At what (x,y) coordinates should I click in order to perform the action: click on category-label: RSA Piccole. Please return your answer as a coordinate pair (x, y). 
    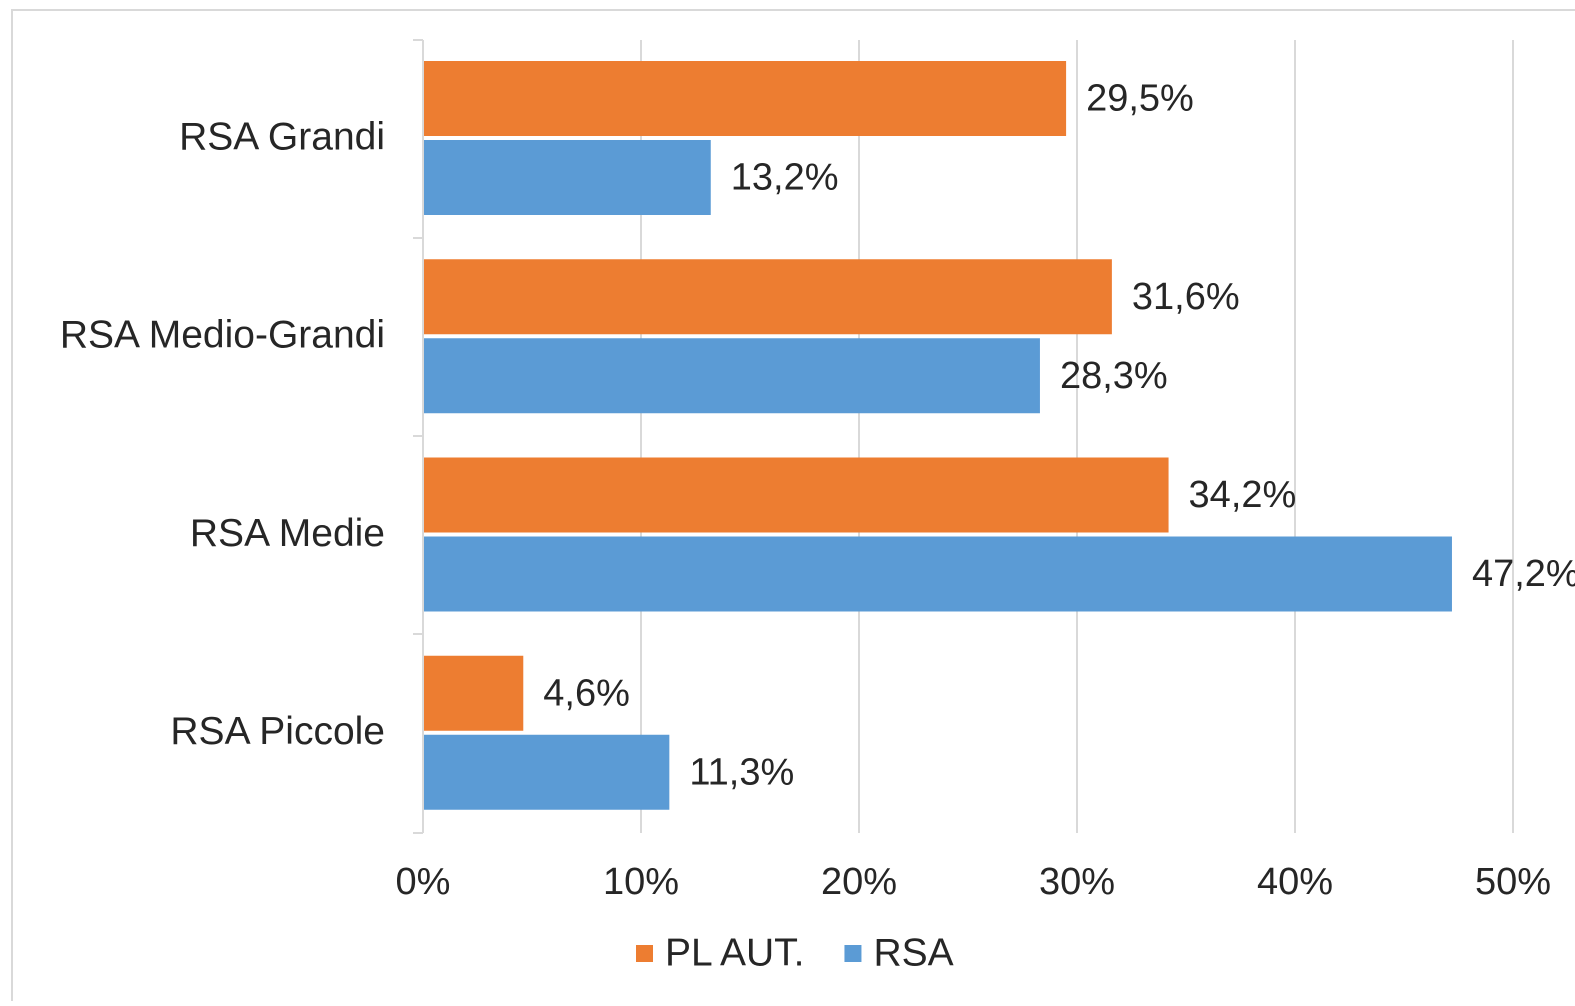
    Looking at the image, I should click on (277, 731).